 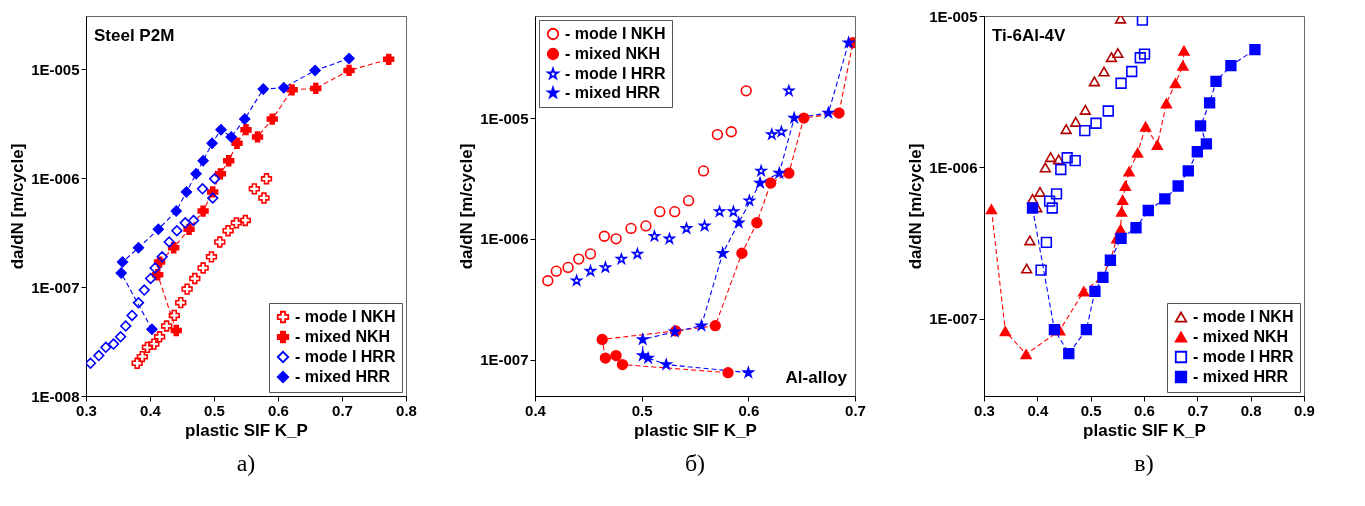 I want to click on x-tick-label: 0.9, so click(x=1304, y=410).